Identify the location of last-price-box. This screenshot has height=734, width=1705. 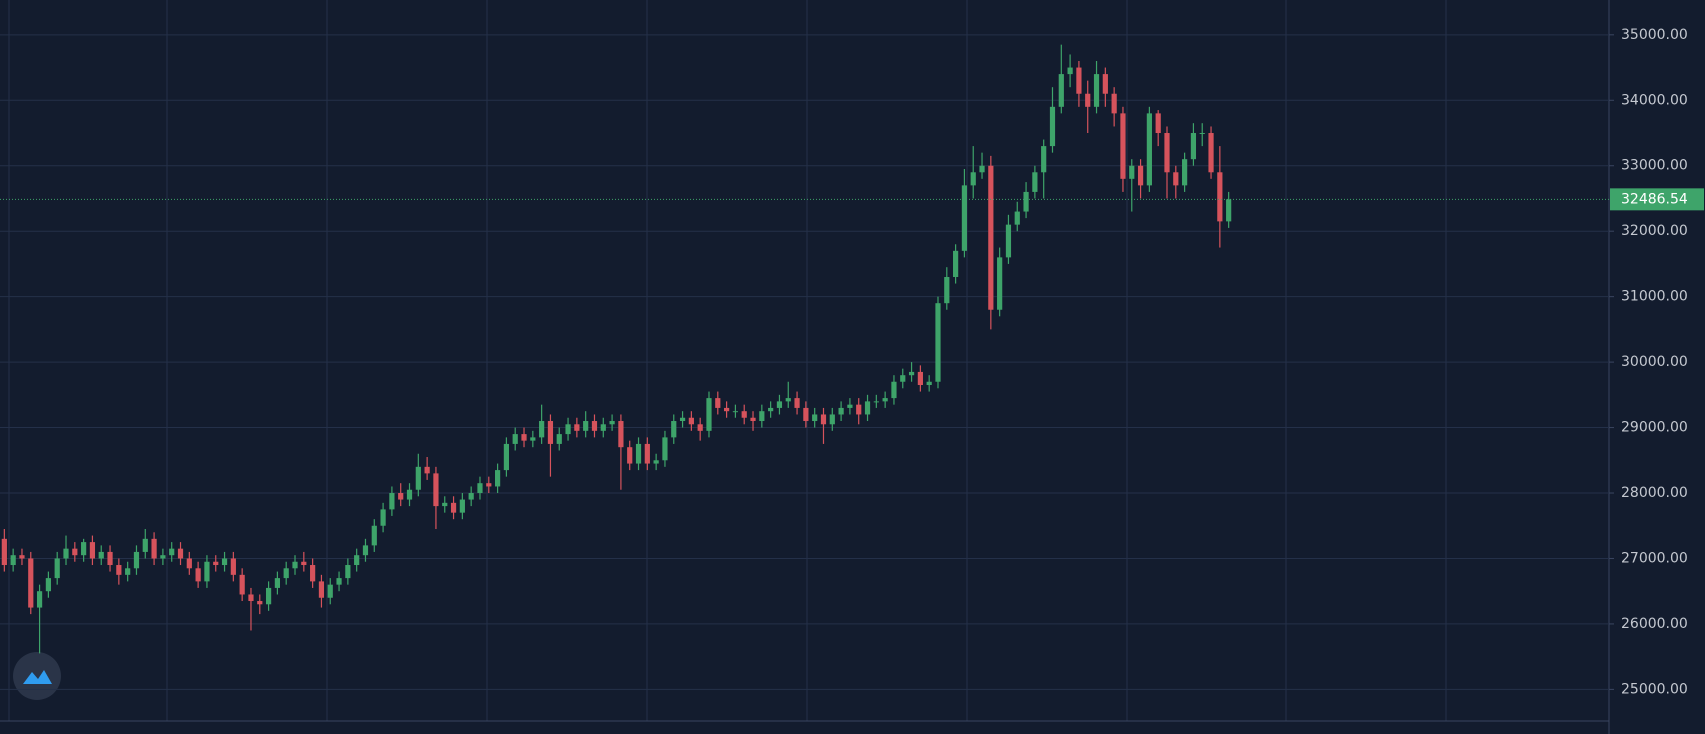
(1657, 199).